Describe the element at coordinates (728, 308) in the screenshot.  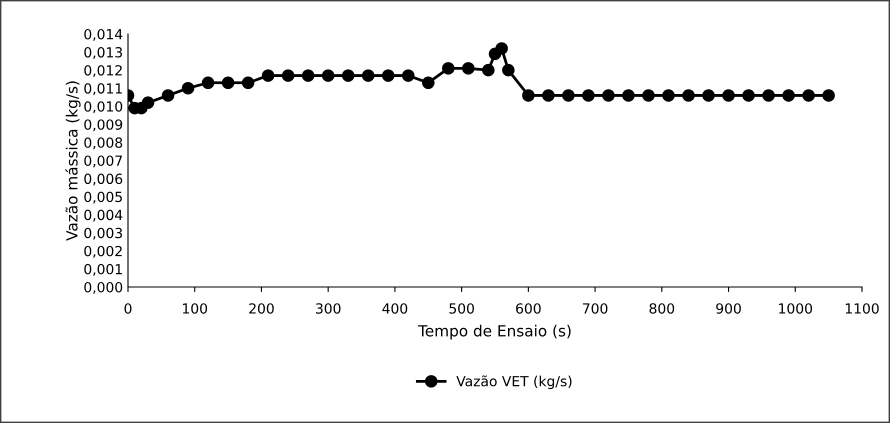
I see `x-tick-label: 900` at that location.